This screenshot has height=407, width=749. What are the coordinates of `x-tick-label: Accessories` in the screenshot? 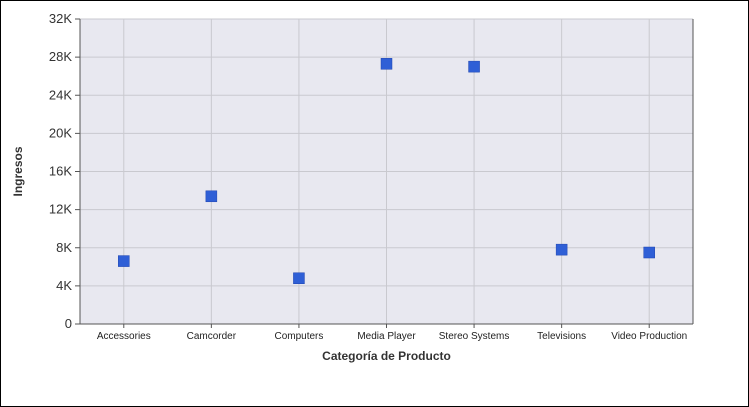 It's located at (124, 336).